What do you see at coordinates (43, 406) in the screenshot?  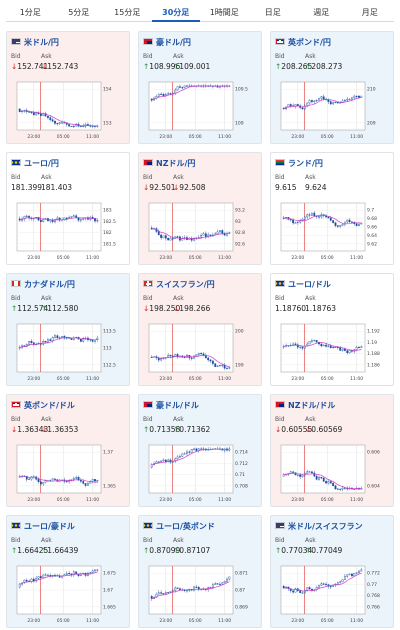 I see `pair-title: 英ポンド/ドル` at bounding box center [43, 406].